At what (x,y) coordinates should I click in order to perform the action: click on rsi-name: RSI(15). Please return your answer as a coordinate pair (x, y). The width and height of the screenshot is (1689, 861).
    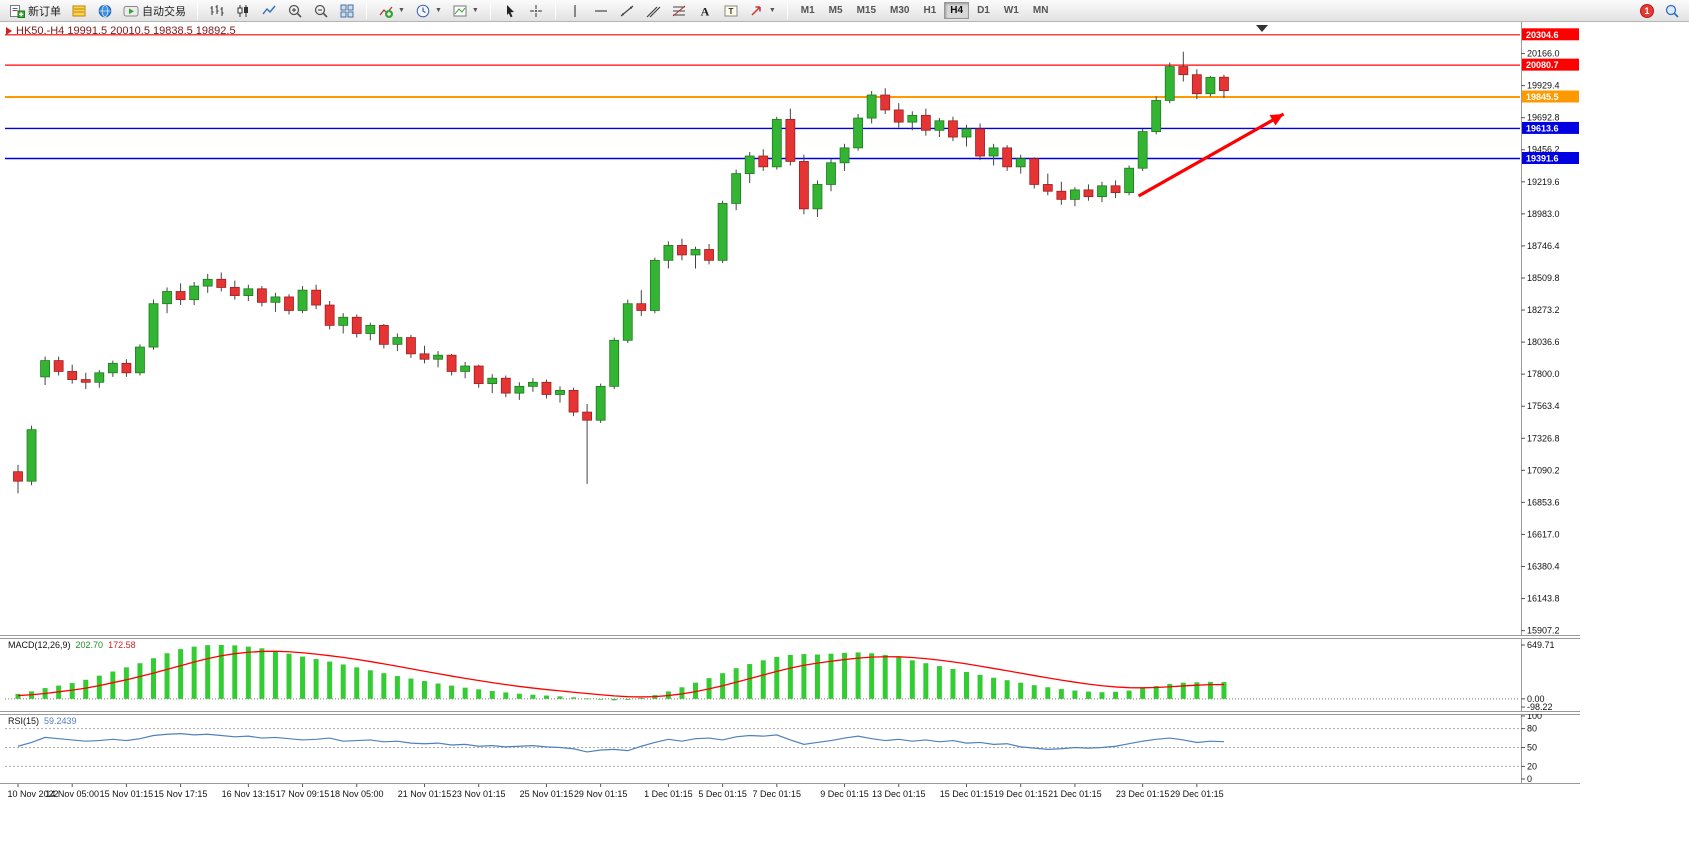
    Looking at the image, I should click on (24, 721).